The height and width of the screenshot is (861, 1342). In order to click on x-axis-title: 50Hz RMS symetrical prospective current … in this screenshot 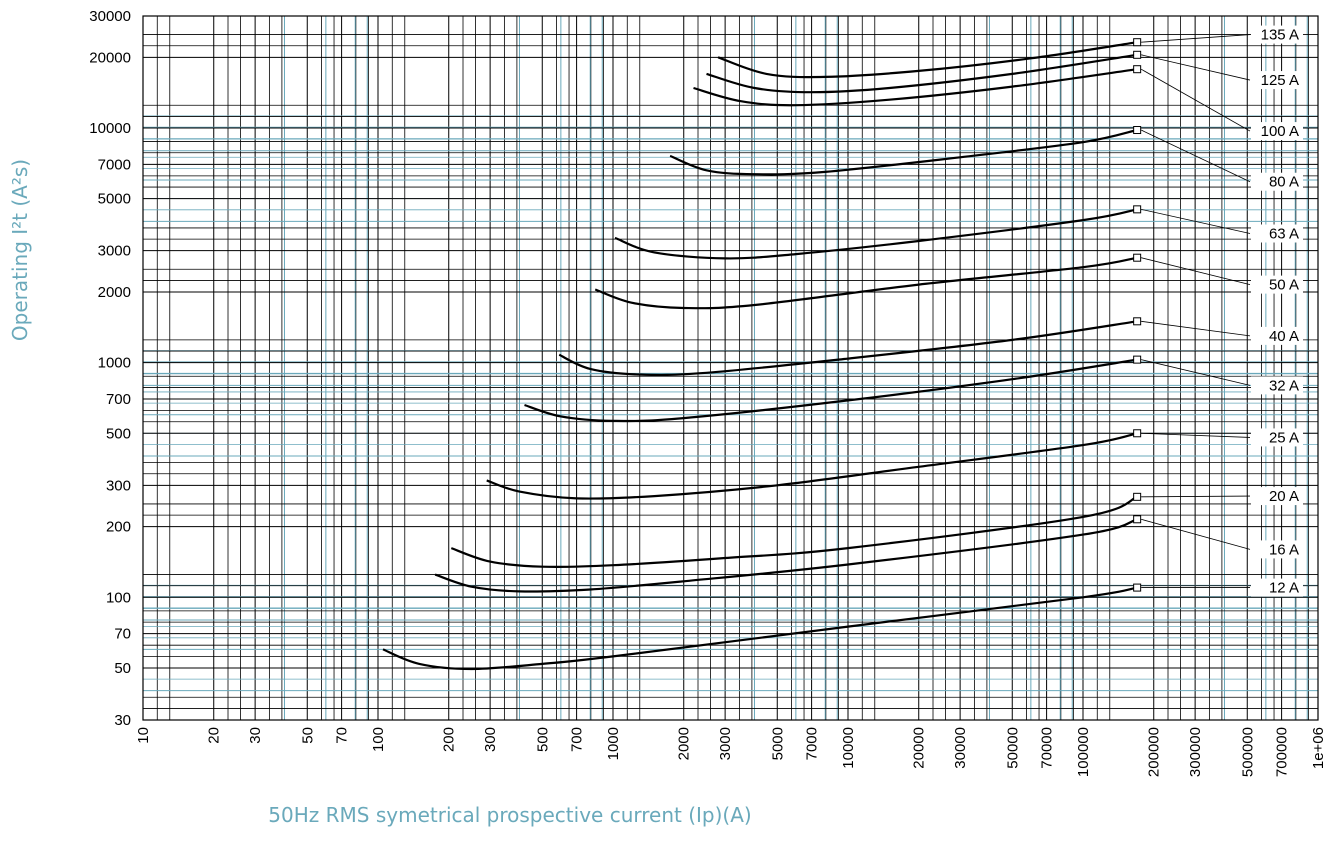, I will do `click(509, 815)`.